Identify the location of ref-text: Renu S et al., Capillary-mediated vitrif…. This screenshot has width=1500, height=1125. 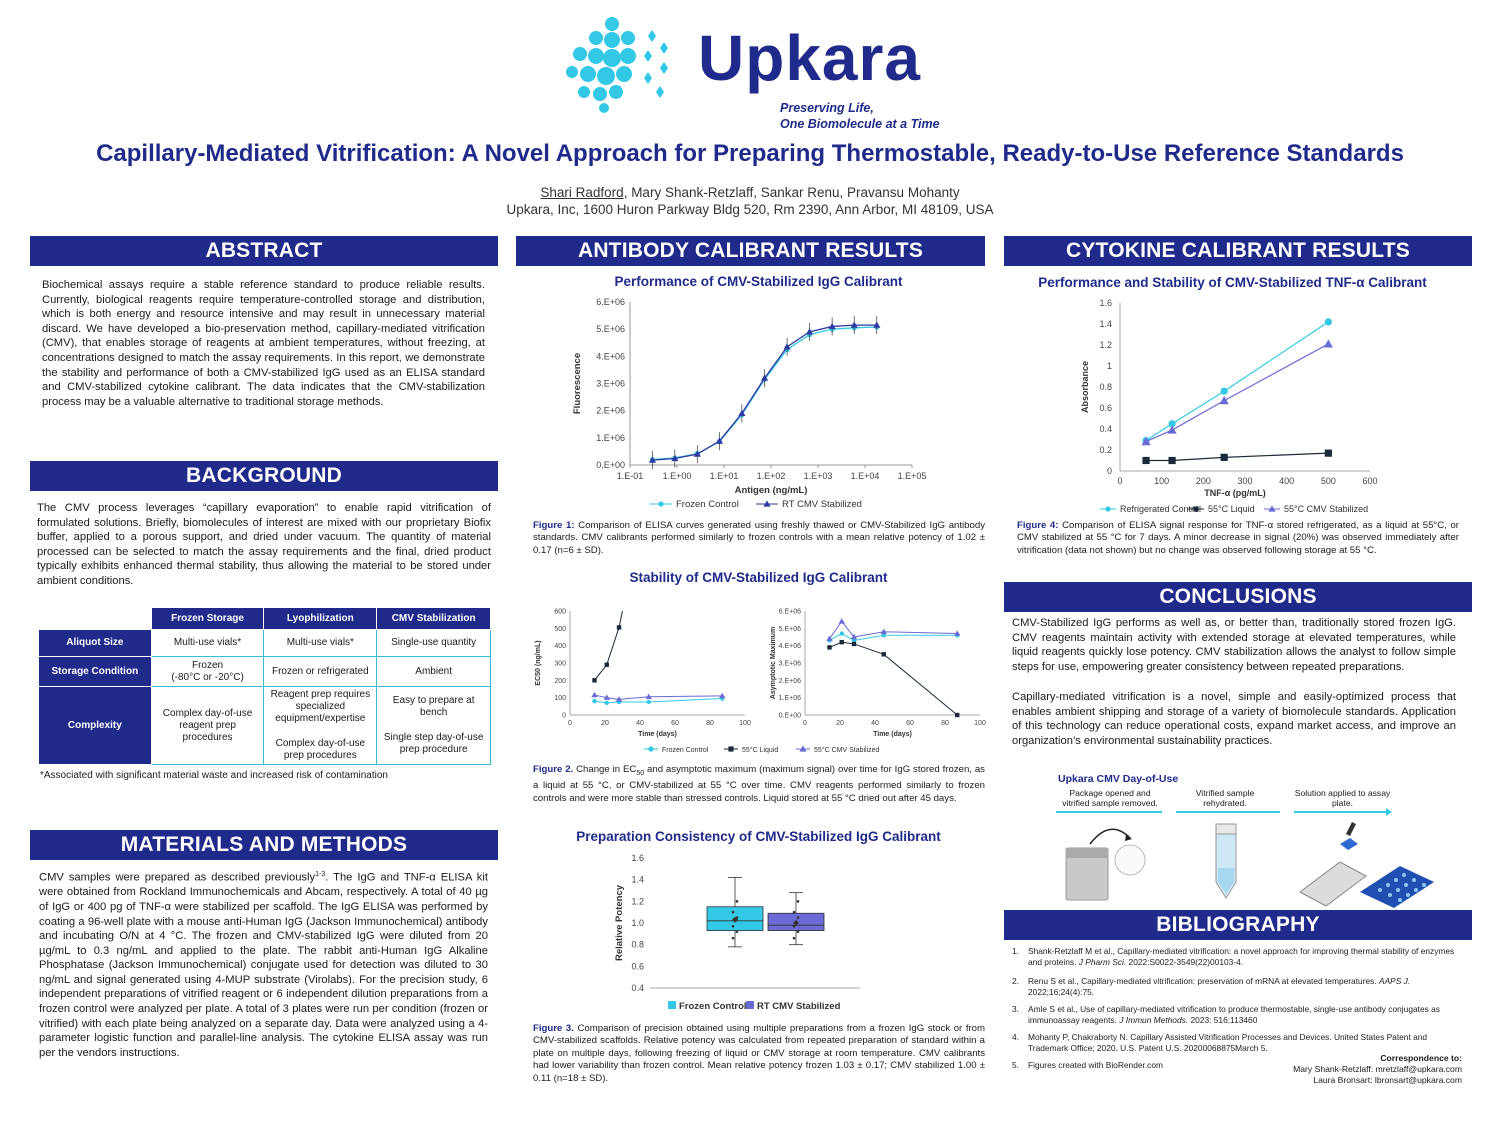
(1219, 986).